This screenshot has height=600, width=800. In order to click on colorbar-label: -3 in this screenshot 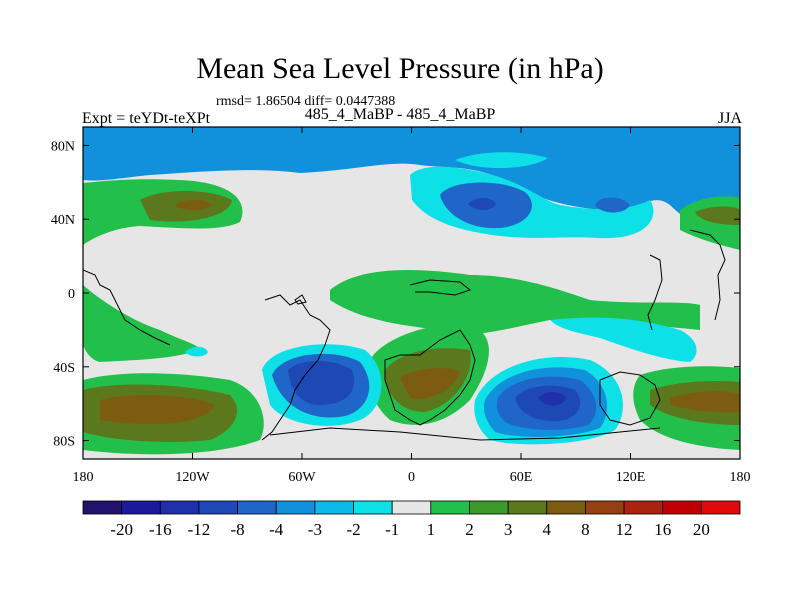, I will do `click(315, 529)`.